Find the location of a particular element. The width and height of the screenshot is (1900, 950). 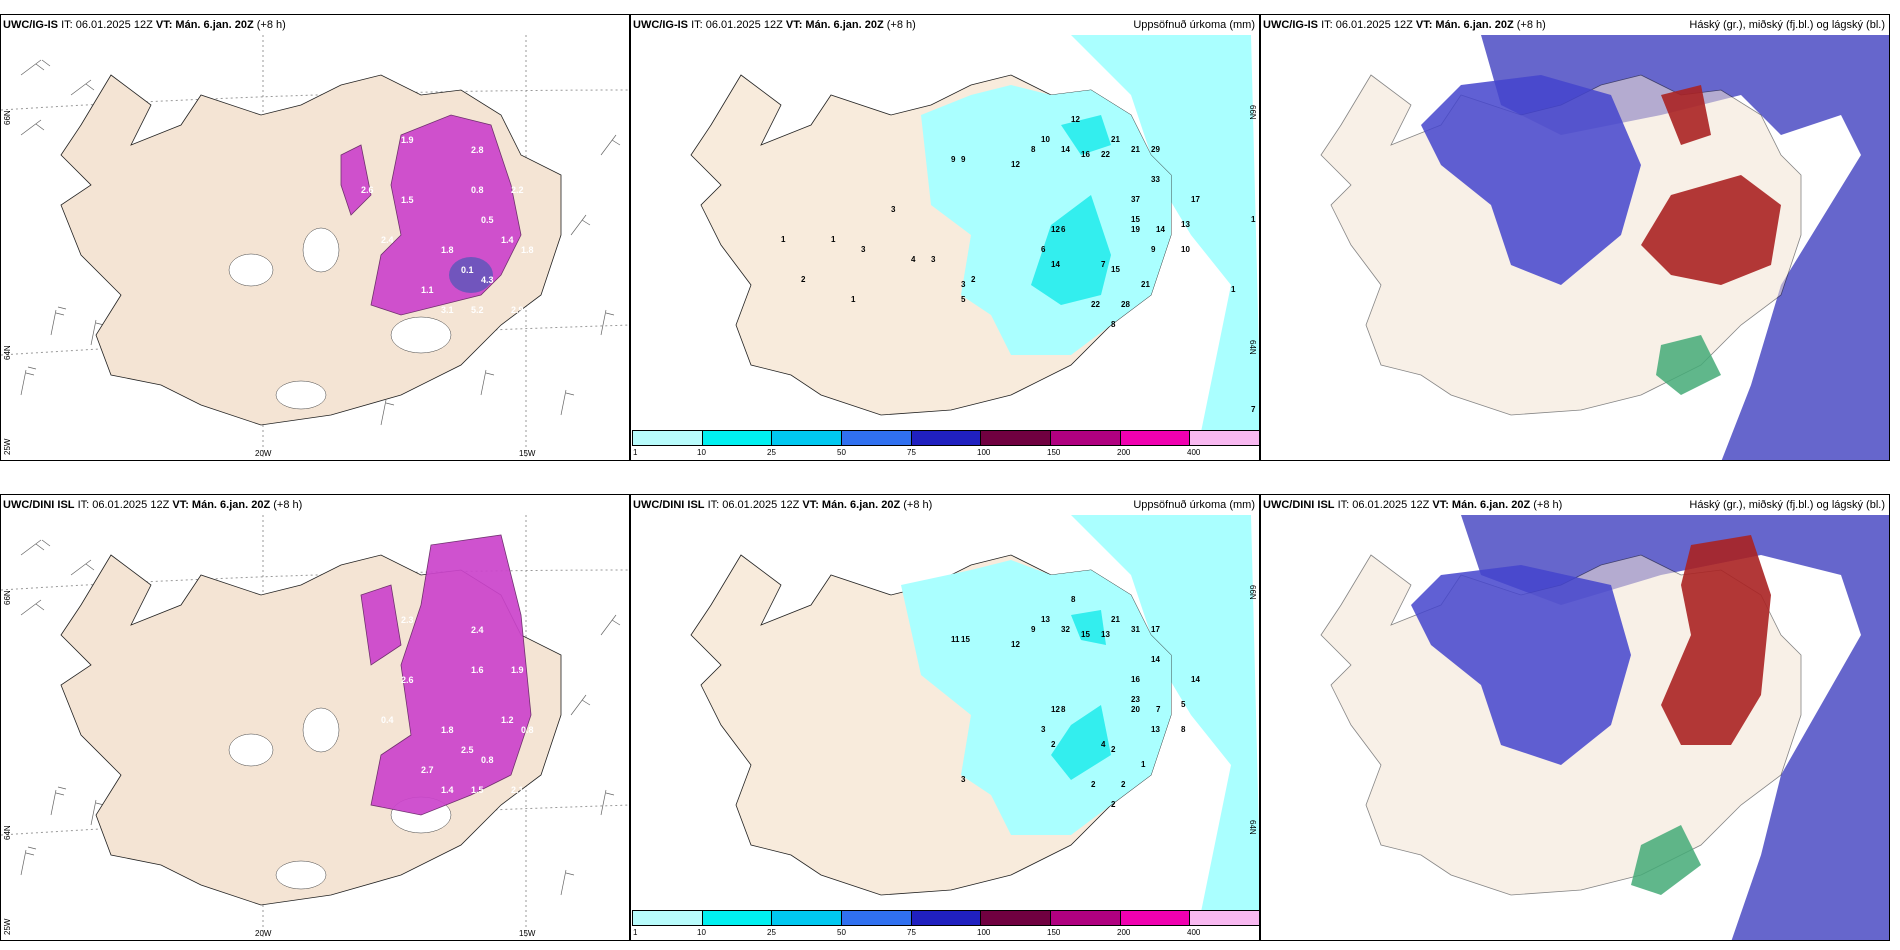

map-value-label: 17 is located at coordinates (1155, 629).